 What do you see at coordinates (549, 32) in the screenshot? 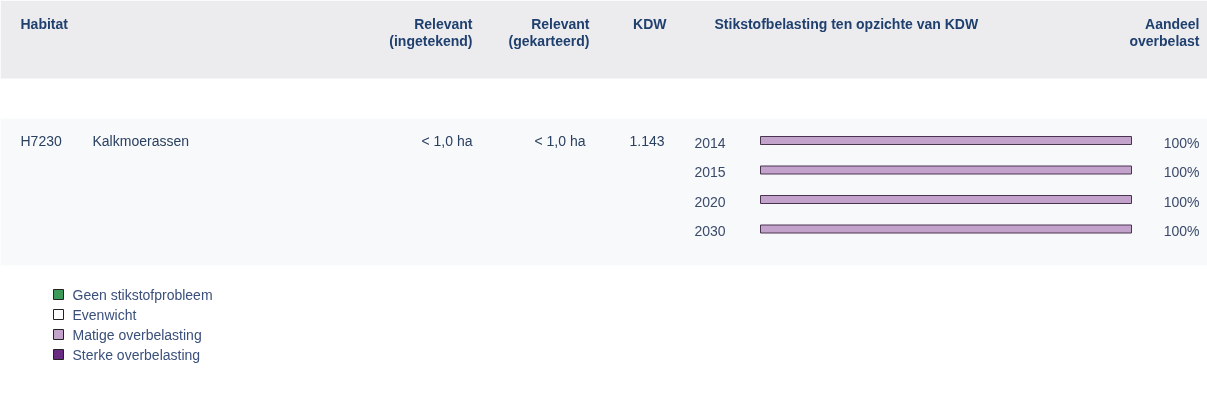
I see `text: Relevant (gekarteerd)` at bounding box center [549, 32].